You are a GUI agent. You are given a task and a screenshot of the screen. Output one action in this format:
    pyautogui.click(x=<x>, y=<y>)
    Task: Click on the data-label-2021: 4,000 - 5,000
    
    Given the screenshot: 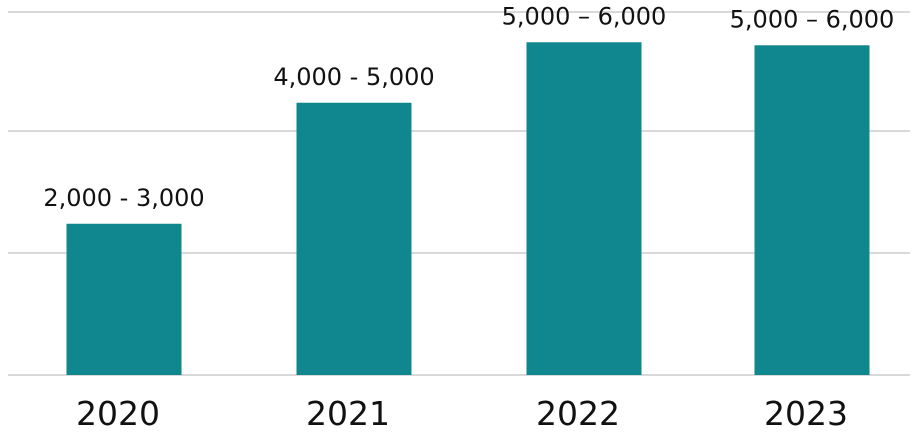 What is the action you would take?
    pyautogui.click(x=353, y=77)
    